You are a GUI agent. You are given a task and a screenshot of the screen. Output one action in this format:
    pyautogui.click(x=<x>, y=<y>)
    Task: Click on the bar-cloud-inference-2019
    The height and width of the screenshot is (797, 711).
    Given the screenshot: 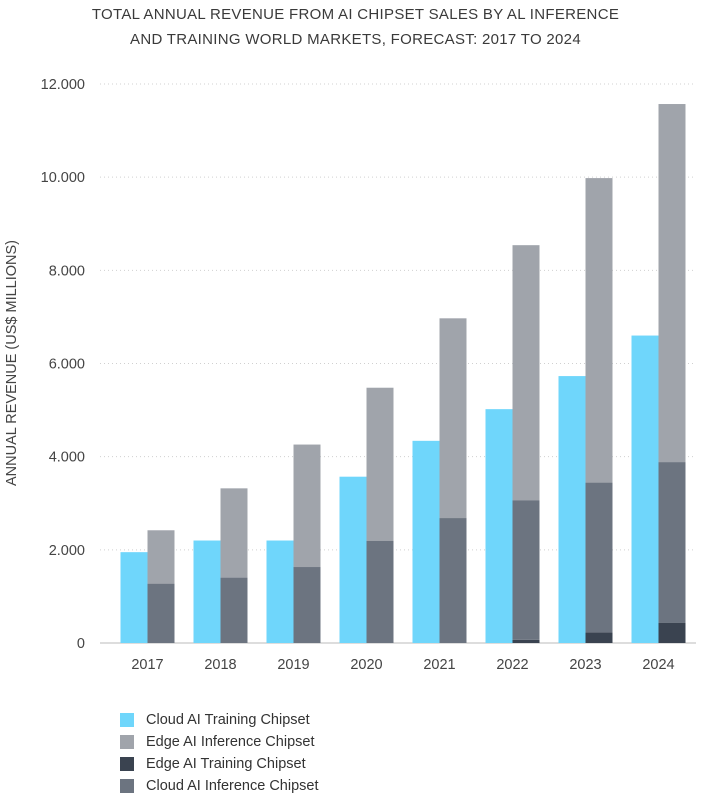 What is the action you would take?
    pyautogui.click(x=307, y=605)
    